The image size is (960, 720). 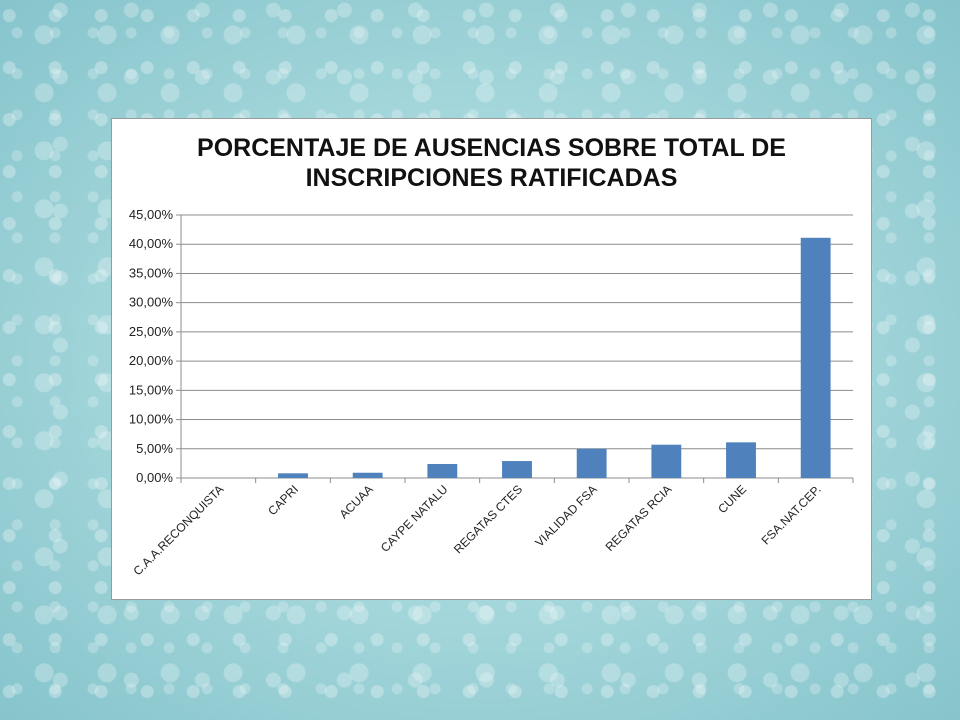 I want to click on y-tick-label: 15,00%, so click(x=151, y=389).